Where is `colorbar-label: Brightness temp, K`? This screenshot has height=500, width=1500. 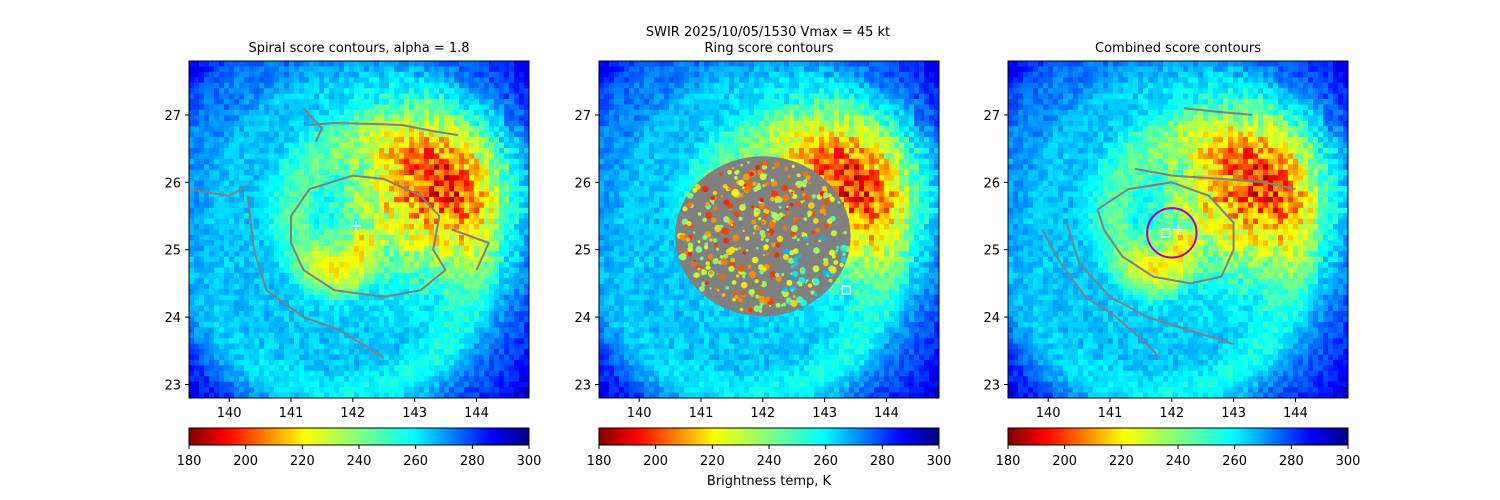 colorbar-label: Brightness temp, K is located at coordinates (769, 481).